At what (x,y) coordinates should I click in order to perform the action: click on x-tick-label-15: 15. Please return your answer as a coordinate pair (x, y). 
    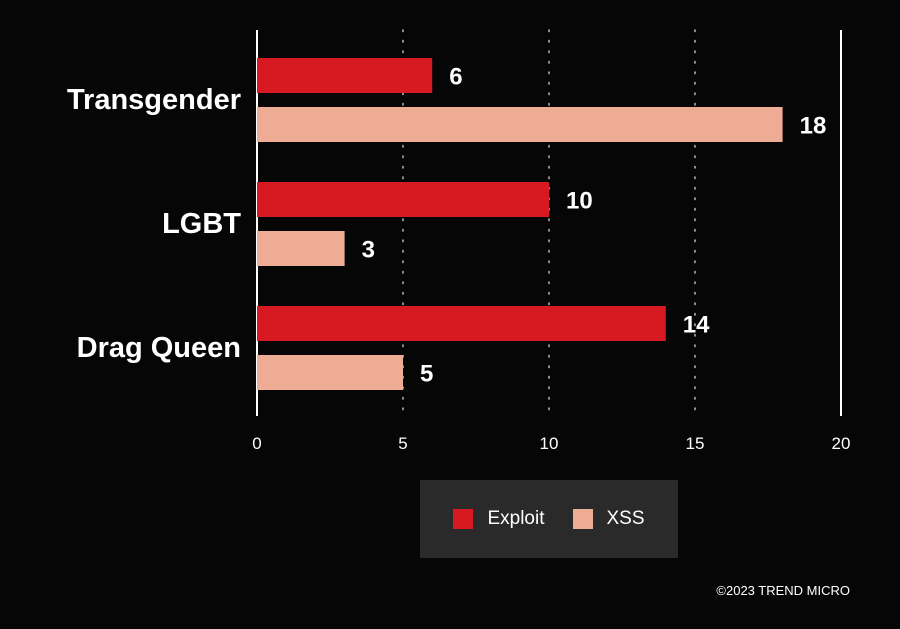
    Looking at the image, I should click on (695, 443).